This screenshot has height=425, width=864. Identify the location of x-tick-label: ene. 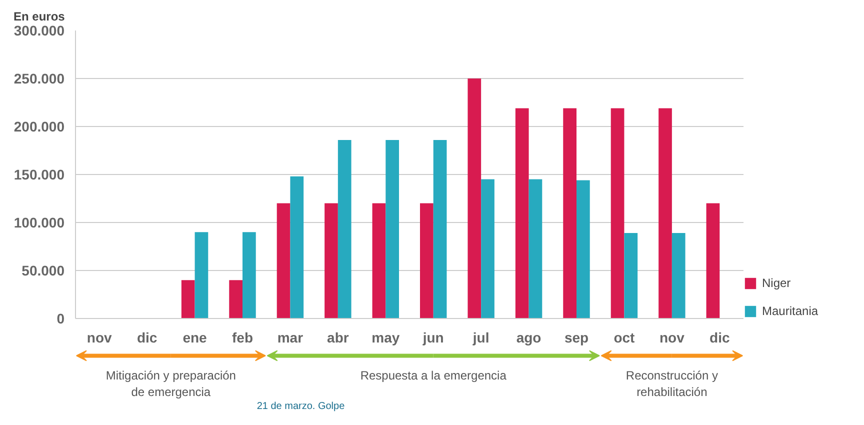
(195, 338).